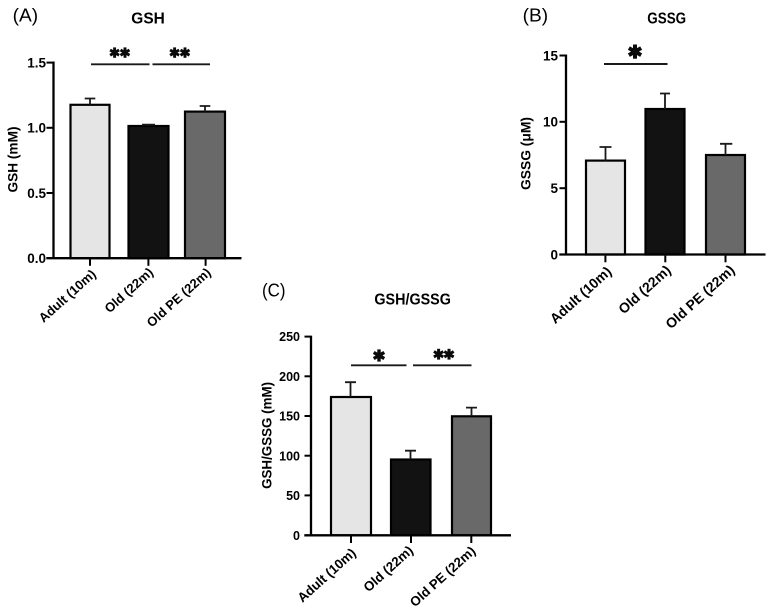  What do you see at coordinates (289, 456) in the screenshot?
I see `svg-text: 100` at bounding box center [289, 456].